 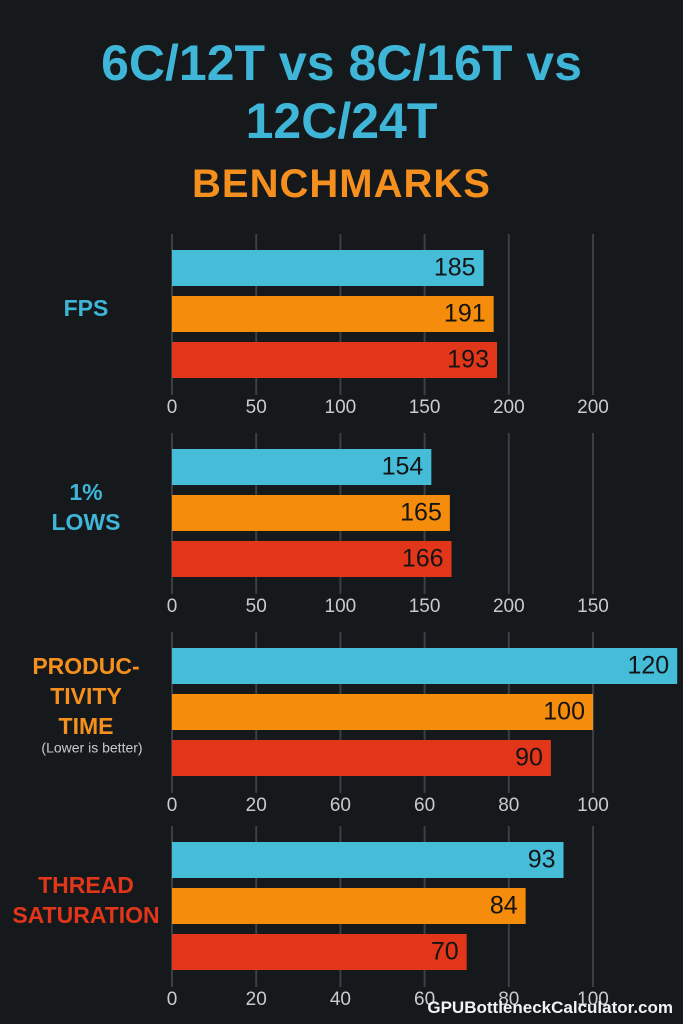 I want to click on bar-value-label: 154, so click(x=403, y=467).